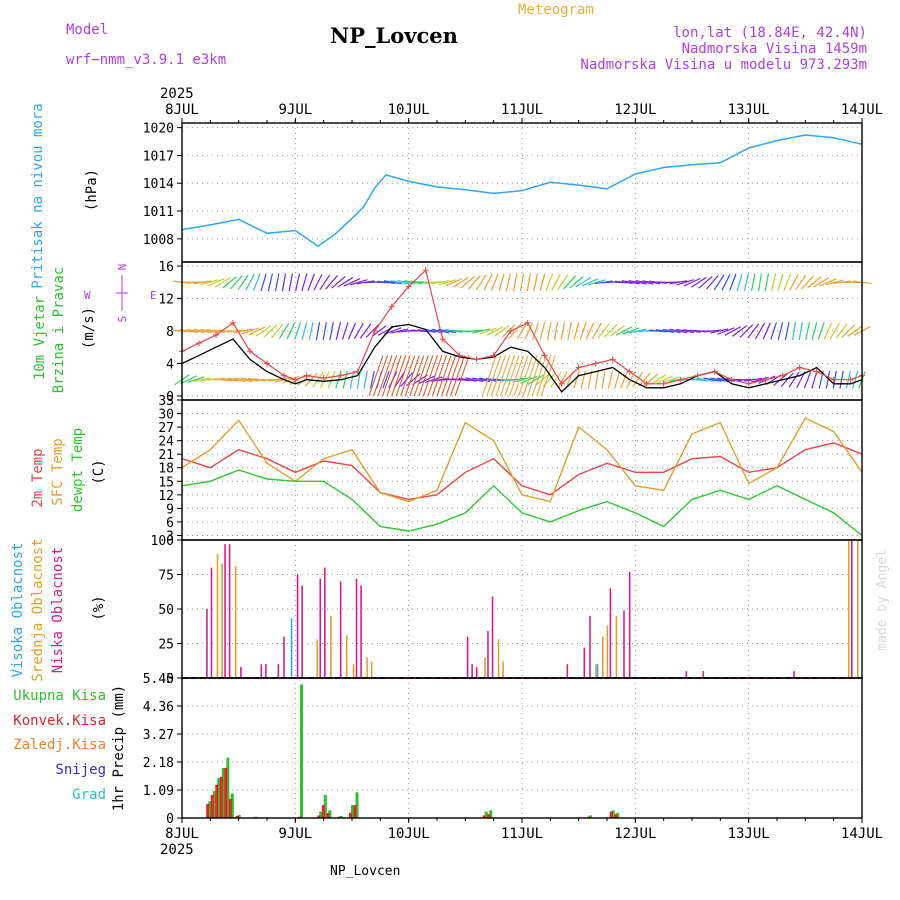 The height and width of the screenshot is (900, 900). Describe the element at coordinates (166, 300) in the screenshot. I see `y-tick-label: 12` at that location.